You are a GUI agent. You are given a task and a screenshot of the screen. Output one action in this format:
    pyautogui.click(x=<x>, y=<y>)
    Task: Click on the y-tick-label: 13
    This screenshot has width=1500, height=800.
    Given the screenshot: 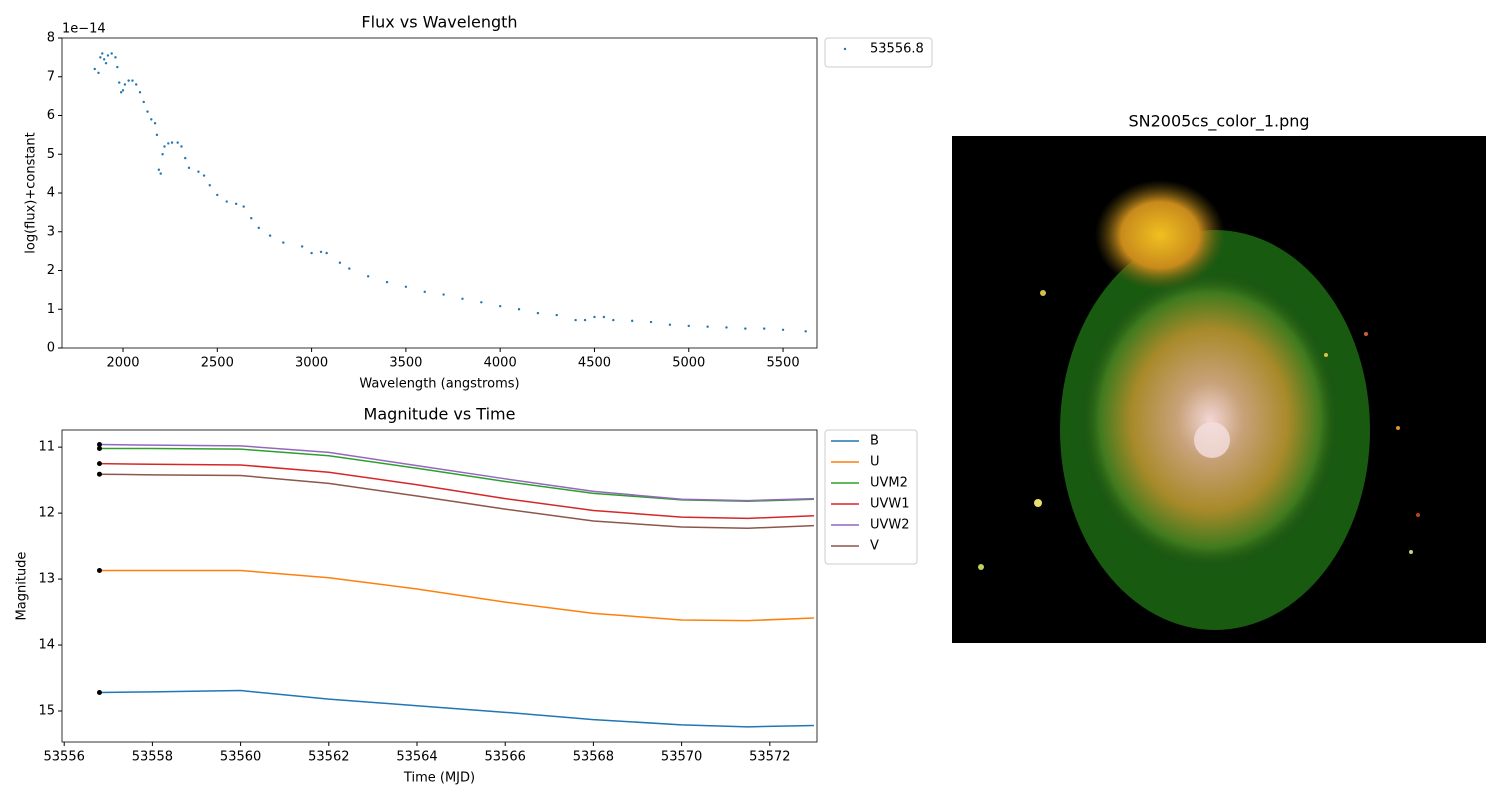 What is the action you would take?
    pyautogui.click(x=46, y=579)
    